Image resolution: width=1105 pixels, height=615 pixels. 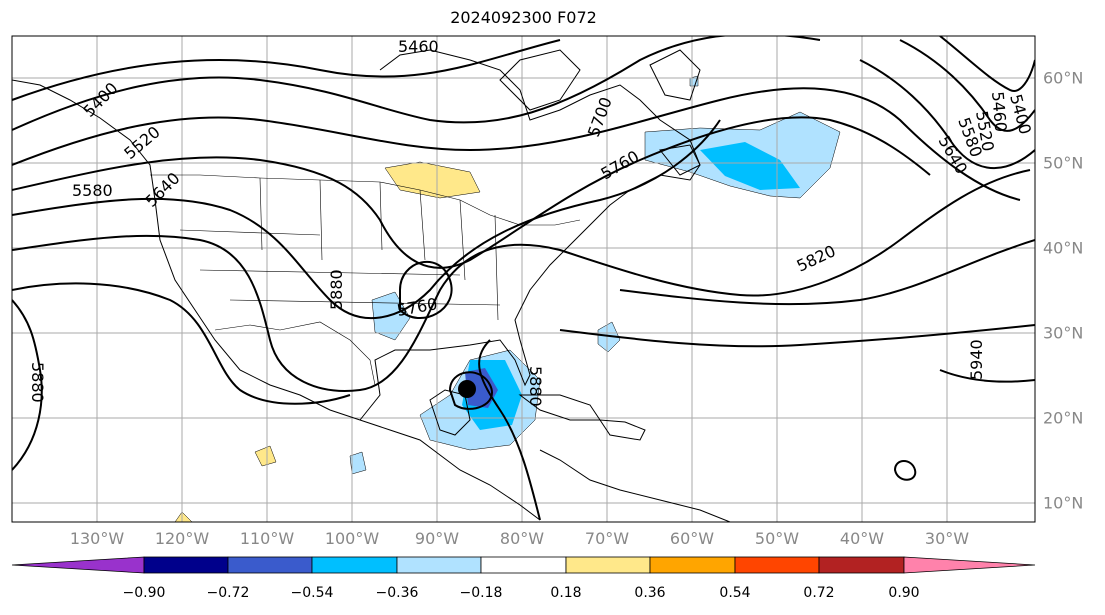 What do you see at coordinates (862, 538) in the screenshot?
I see `lon-label: 40°W` at bounding box center [862, 538].